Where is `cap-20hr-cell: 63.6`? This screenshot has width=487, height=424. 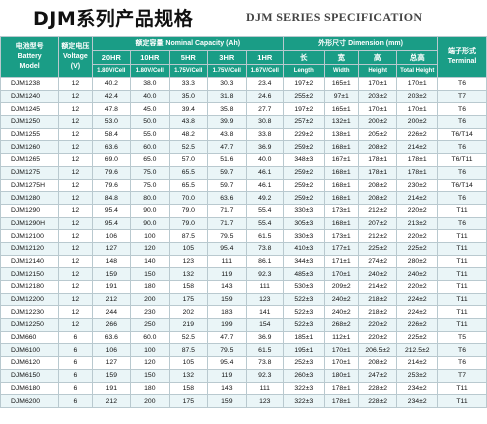 cap-20hr-cell: 63.6 is located at coordinates (111, 337).